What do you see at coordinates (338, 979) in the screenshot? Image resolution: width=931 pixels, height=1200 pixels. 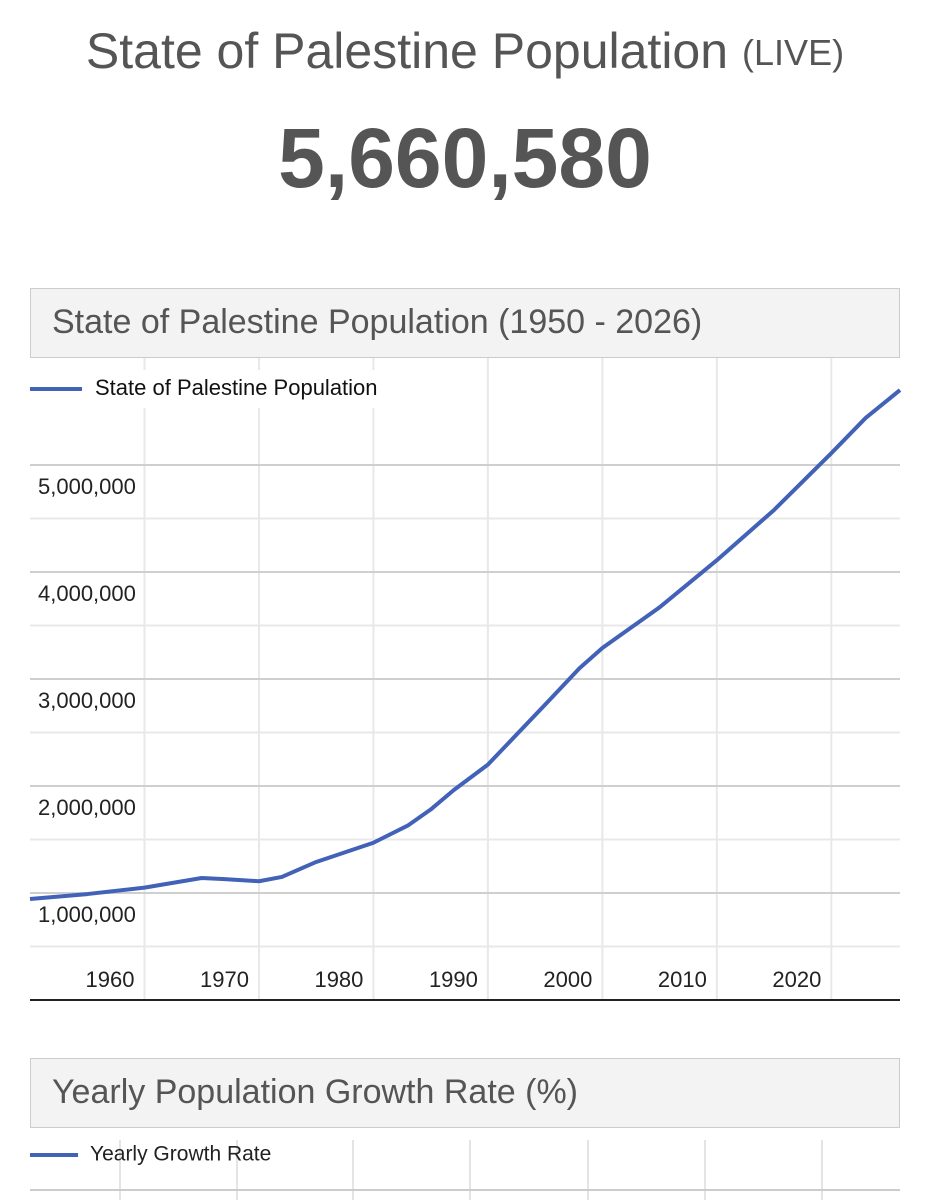 I see `x-tick-label: 1980` at bounding box center [338, 979].